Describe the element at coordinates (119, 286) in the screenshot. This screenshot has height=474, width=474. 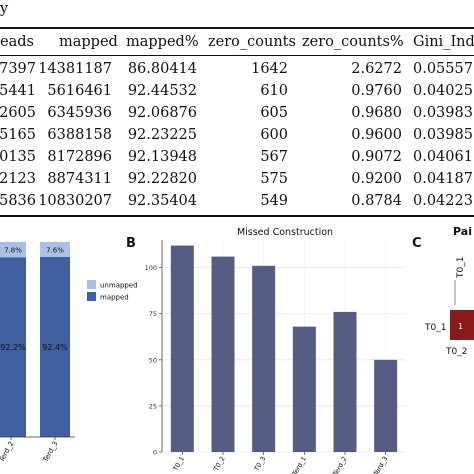
I see `legend-label-unmapped: unmapped` at that location.